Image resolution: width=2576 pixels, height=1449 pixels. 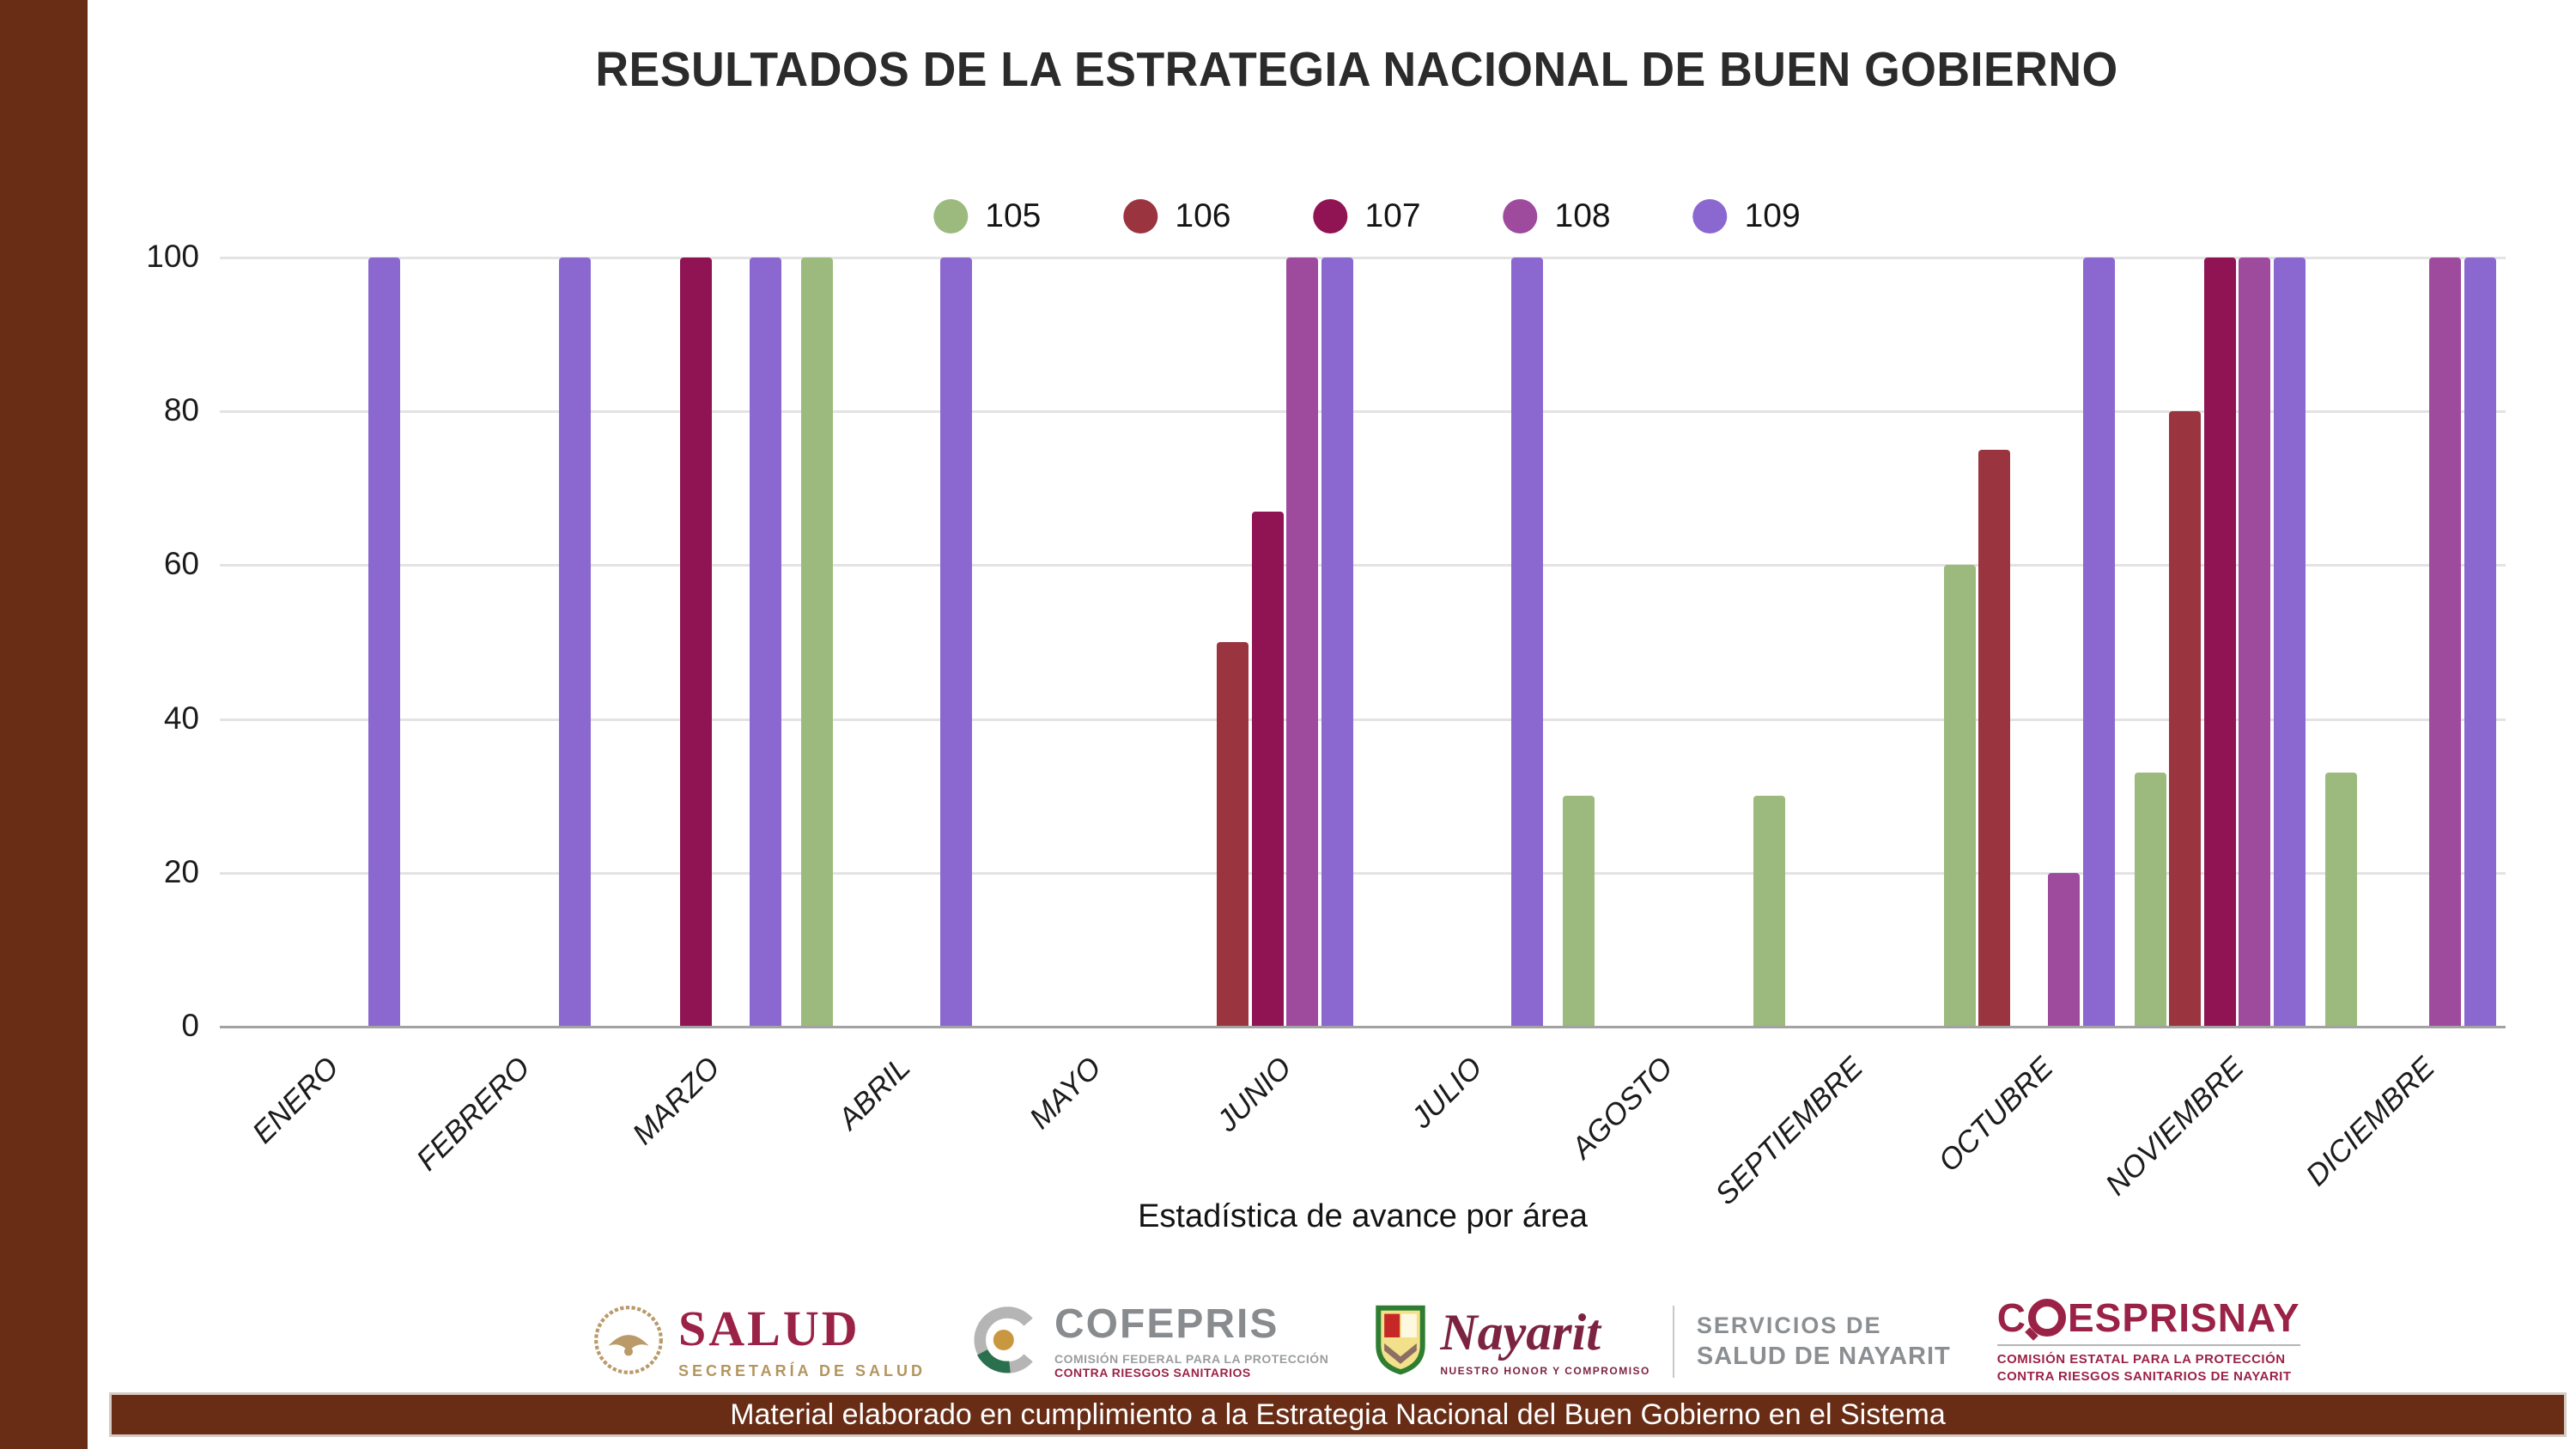 I want to click on coesprisnay-c: C, so click(x=2011, y=1317).